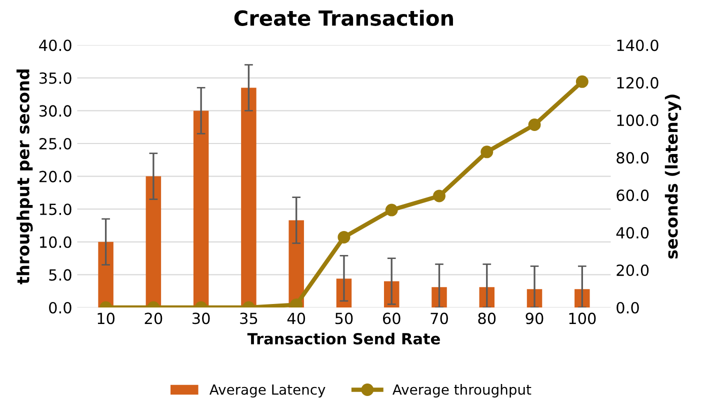  Describe the element at coordinates (344, 318) in the screenshot. I see `x-tick-label: 50` at that location.